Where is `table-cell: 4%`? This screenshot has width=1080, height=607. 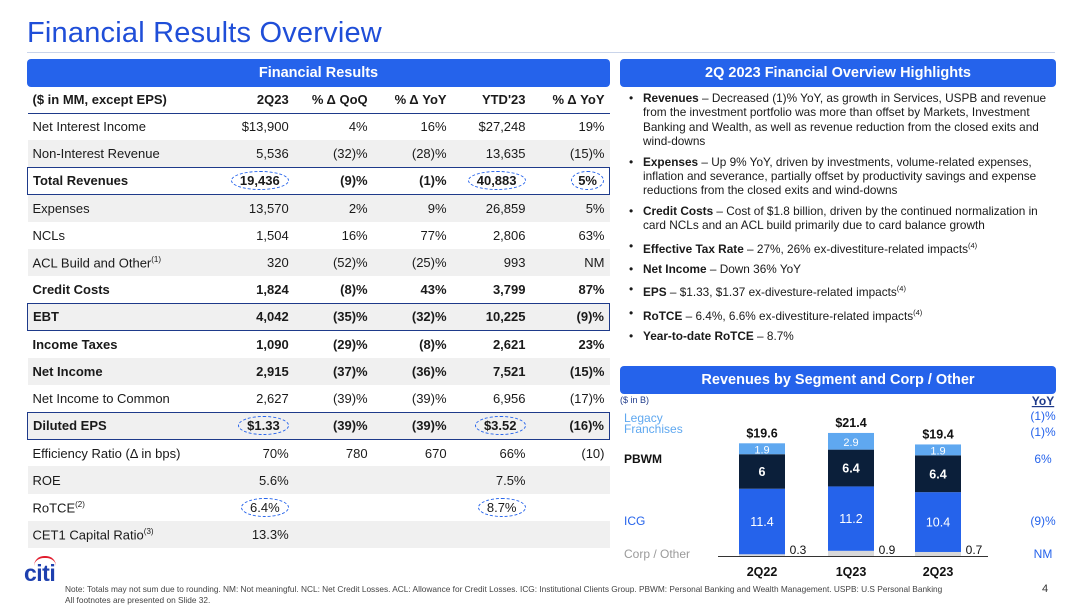 table-cell: 4% is located at coordinates (333, 126).